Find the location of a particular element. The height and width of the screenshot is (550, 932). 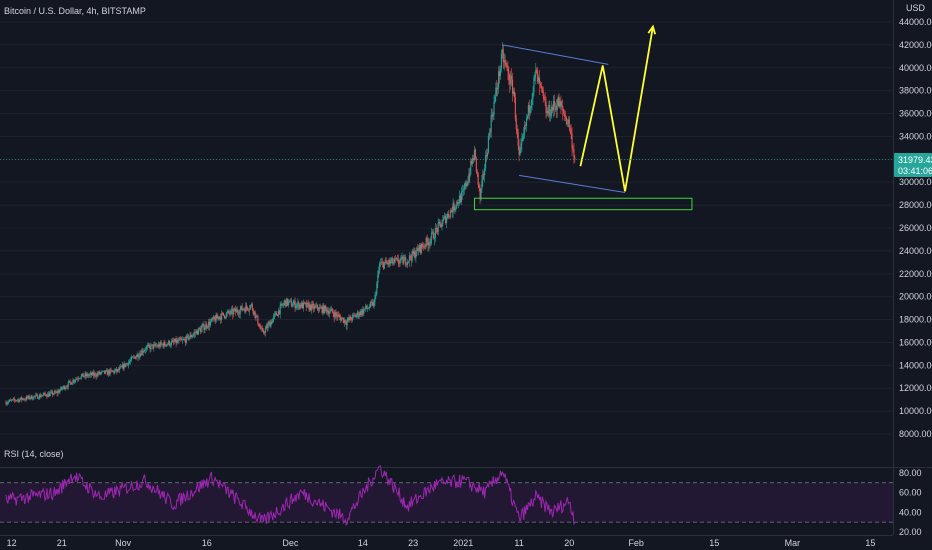

currency-label: USD is located at coordinates (916, 8).